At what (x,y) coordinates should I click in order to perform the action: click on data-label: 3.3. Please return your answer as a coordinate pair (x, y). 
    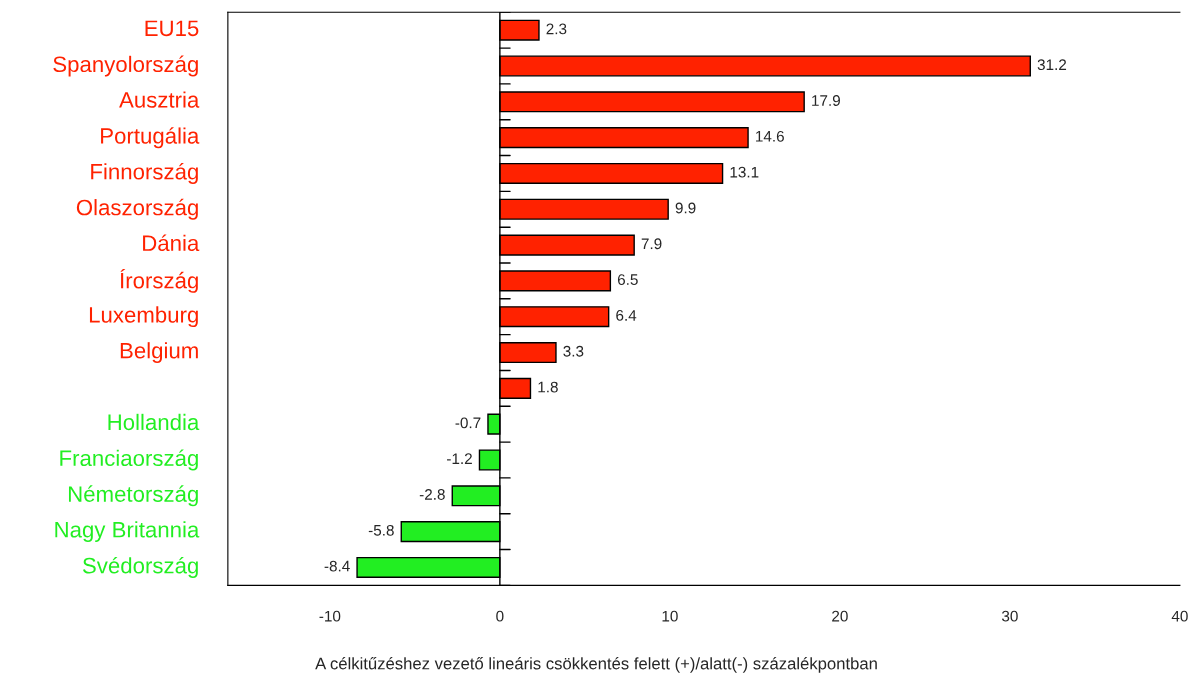
    Looking at the image, I should click on (573, 351).